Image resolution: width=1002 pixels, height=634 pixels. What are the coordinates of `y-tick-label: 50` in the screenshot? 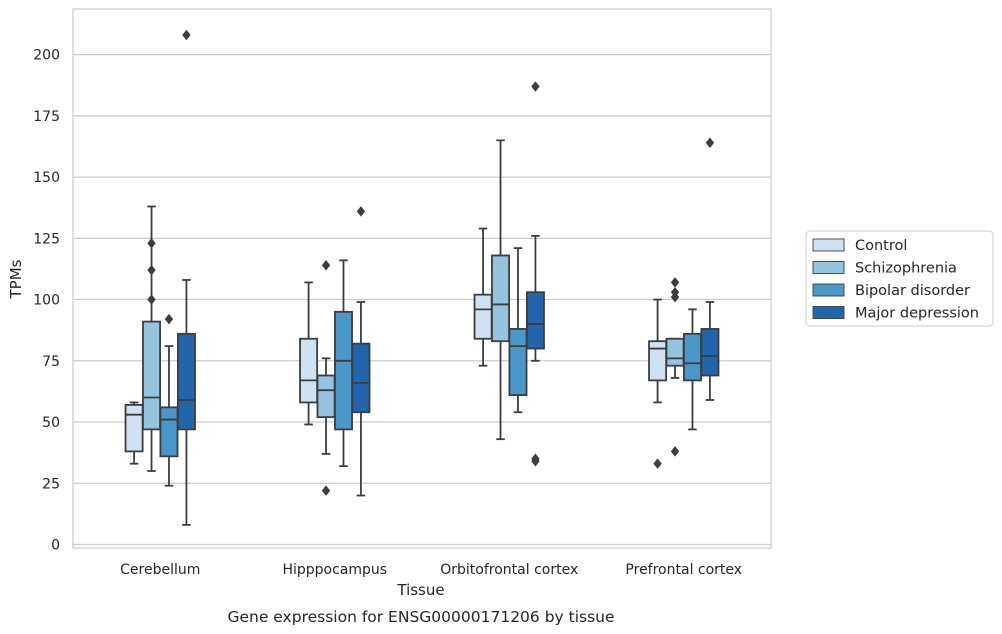 It's located at (51, 423).